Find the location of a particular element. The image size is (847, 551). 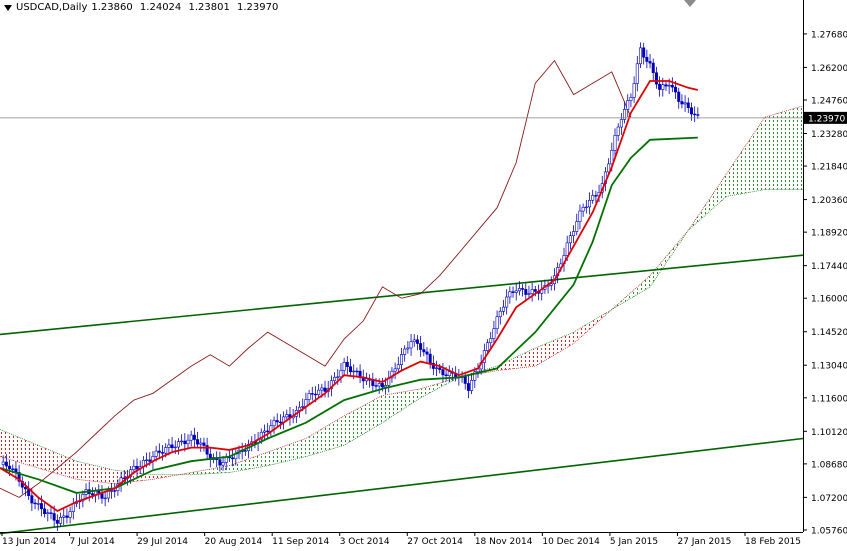

y-tick-label: 1.08680 is located at coordinates (829, 465).